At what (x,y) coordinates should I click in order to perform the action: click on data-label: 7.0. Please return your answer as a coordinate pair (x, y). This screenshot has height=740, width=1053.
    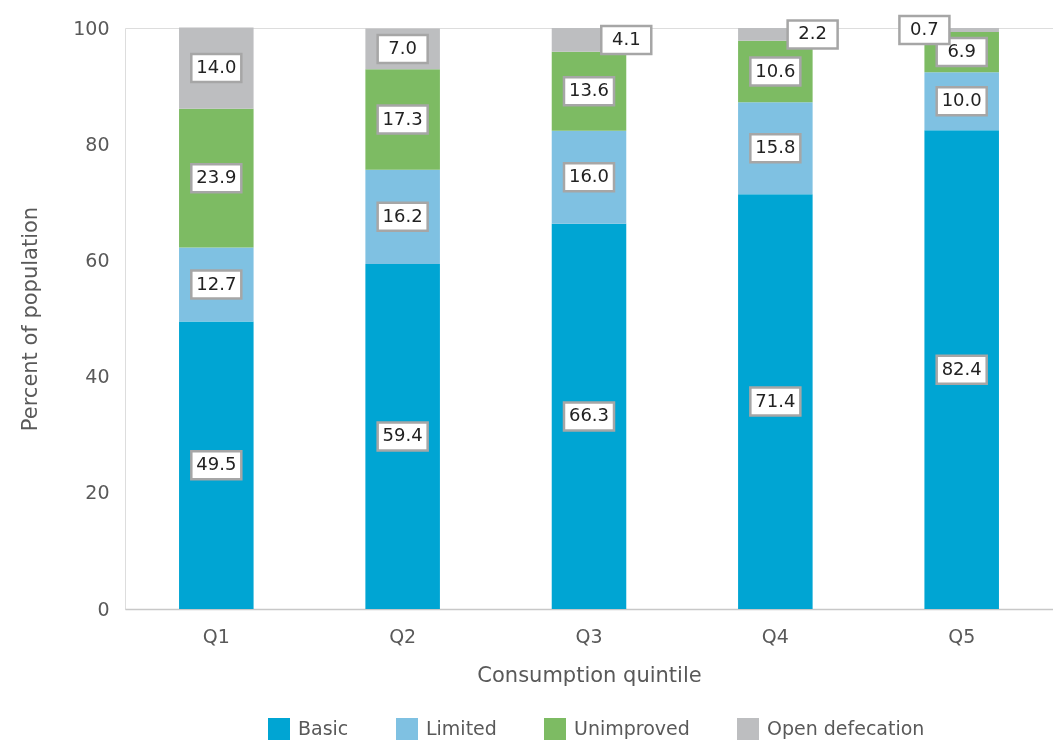
    Looking at the image, I should click on (402, 47).